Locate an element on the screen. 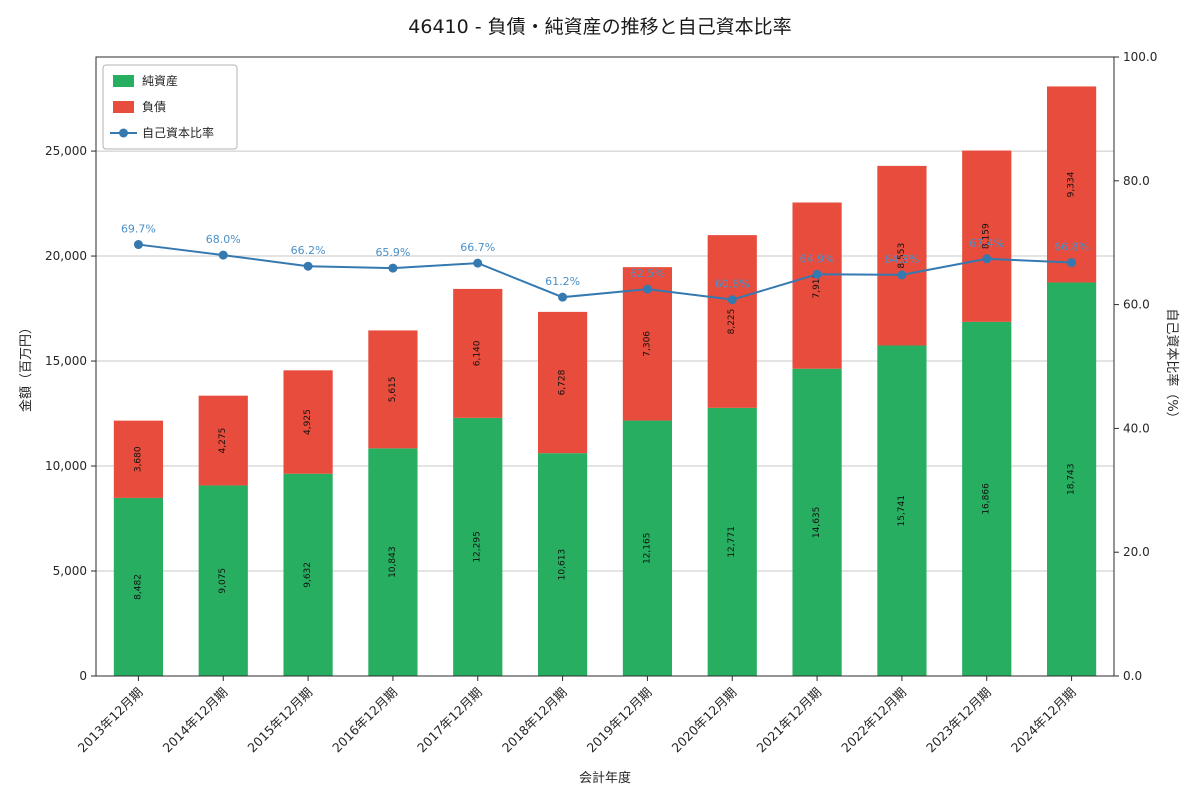 The height and width of the screenshot is (800, 1200). liabilities-value-label: 6,140 is located at coordinates (478, 353).